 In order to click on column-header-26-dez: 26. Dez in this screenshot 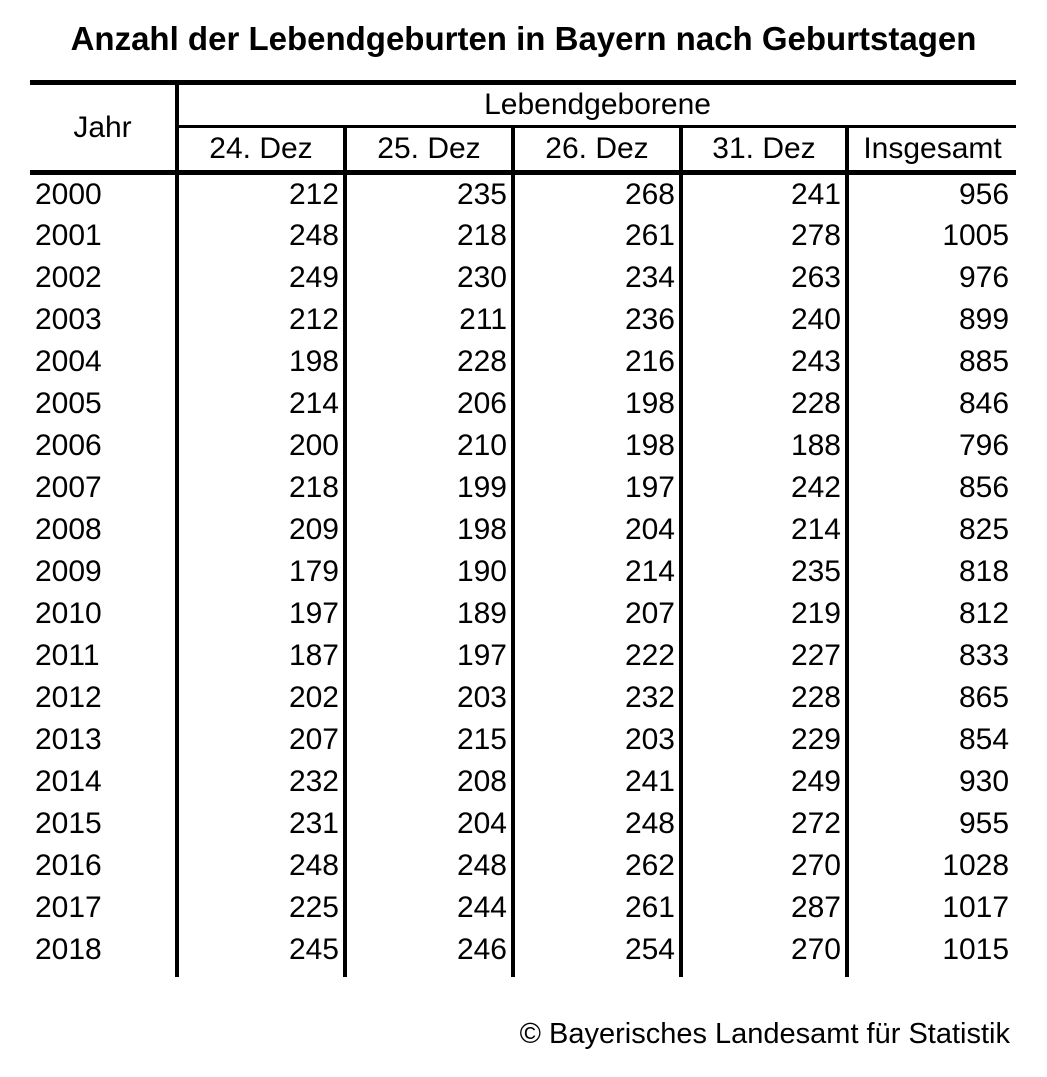, I will do `click(598, 150)`.